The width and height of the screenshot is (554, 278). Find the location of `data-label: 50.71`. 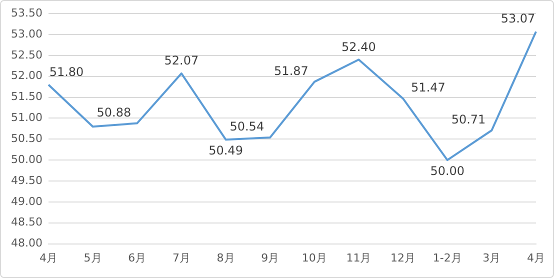

data-label: 50.71 is located at coordinates (468, 119).